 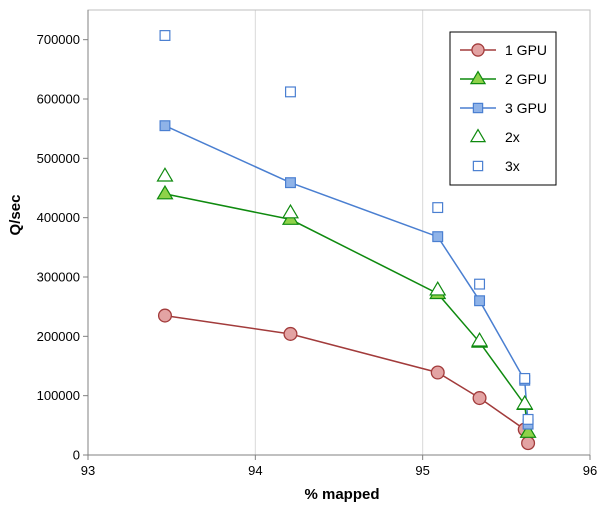 I want to click on legend-item: 3 GPU, so click(x=503, y=108).